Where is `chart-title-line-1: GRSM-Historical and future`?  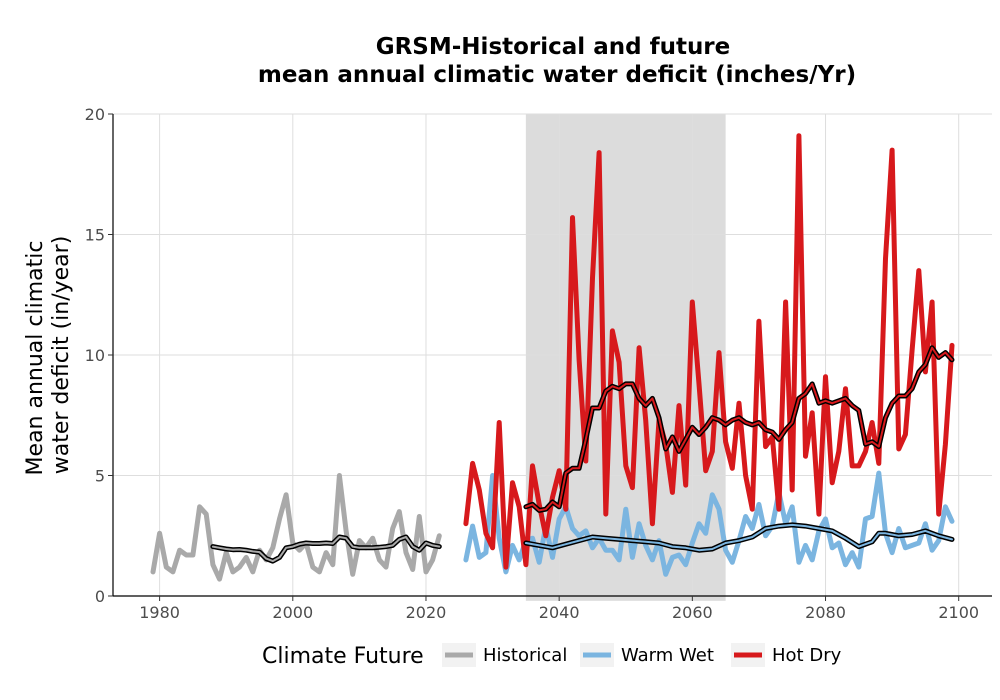
chart-title-line-1: GRSM-Historical and future is located at coordinates (553, 47).